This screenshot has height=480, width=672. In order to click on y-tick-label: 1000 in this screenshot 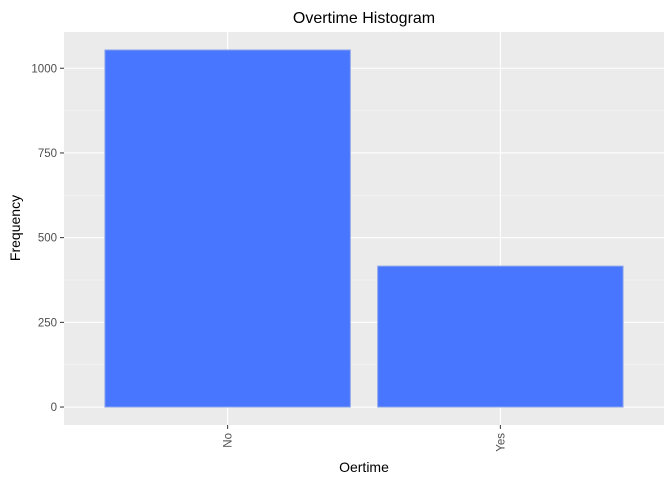, I will do `click(44, 69)`.